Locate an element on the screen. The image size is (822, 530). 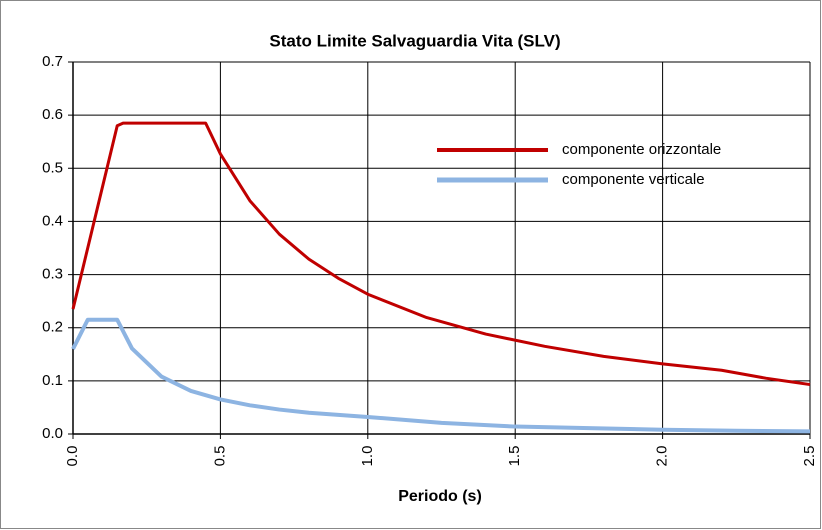
chart-title: Stato Limite Salvaguardia Vita (SLV) is located at coordinates (414, 40).